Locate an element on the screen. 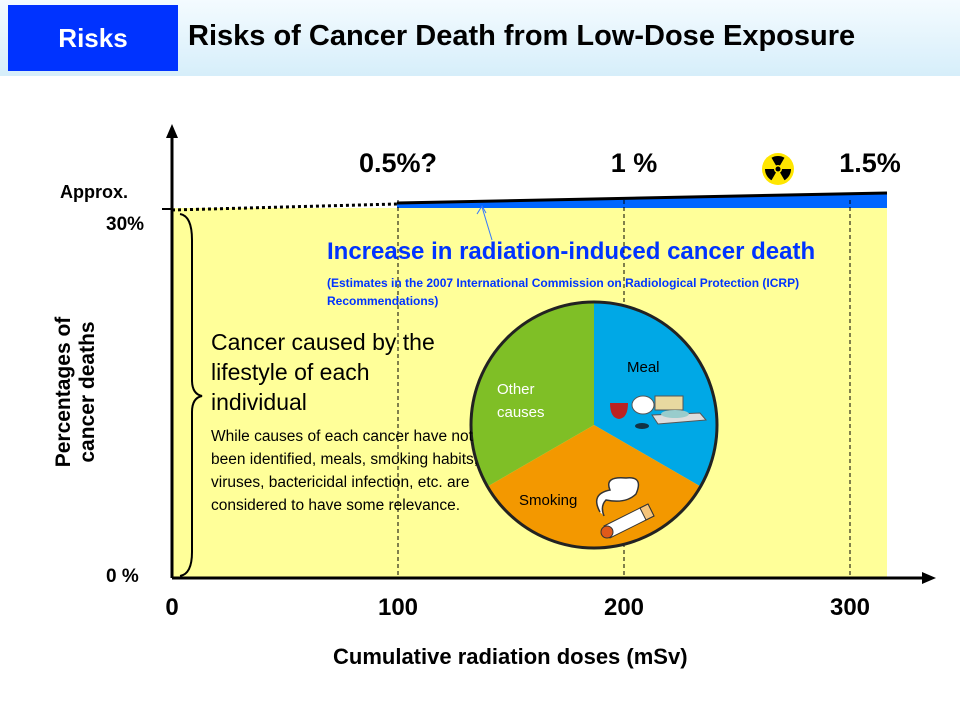 Image resolution: width=960 pixels, height=720 pixels. band-top-line is located at coordinates (642, 198).